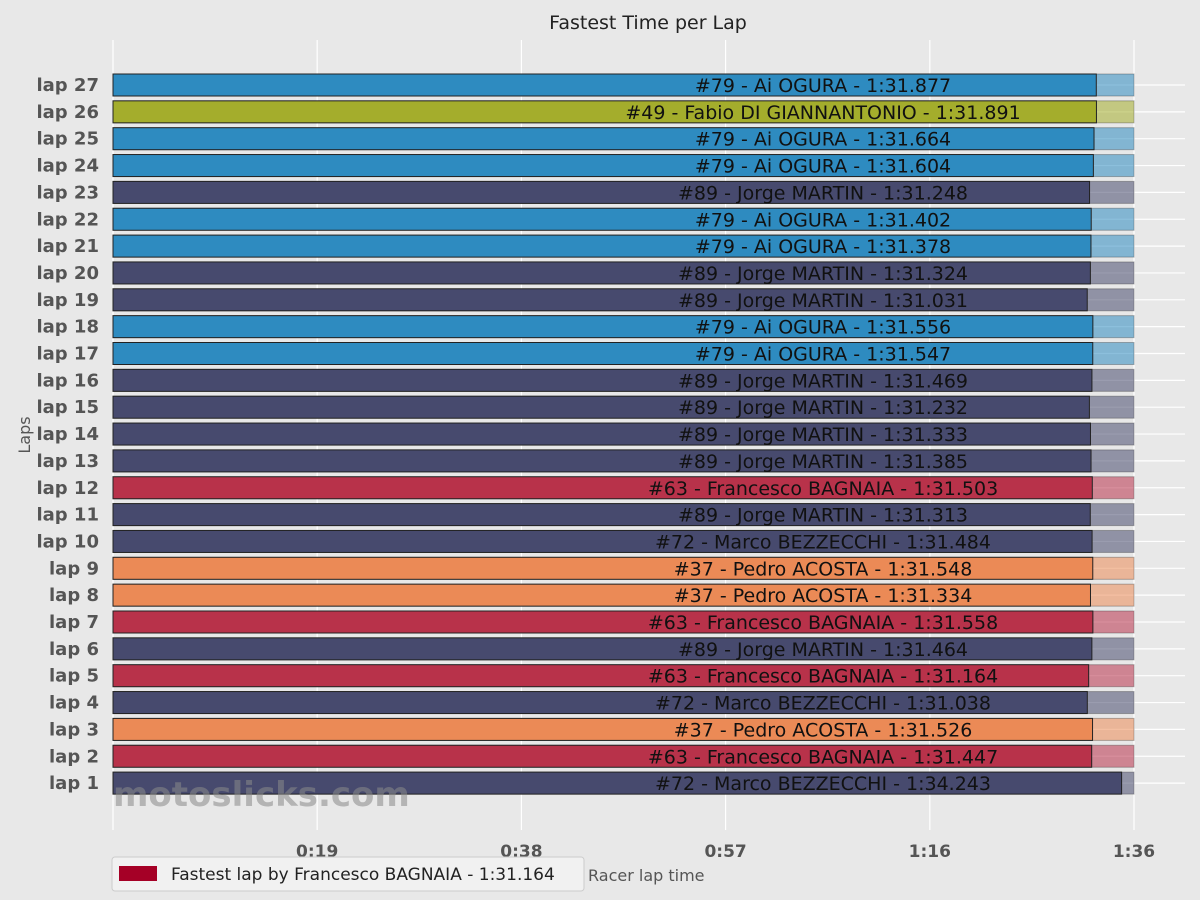 This screenshot has height=900, width=1200. I want to click on y-tick-label: lap 9, so click(74, 568).